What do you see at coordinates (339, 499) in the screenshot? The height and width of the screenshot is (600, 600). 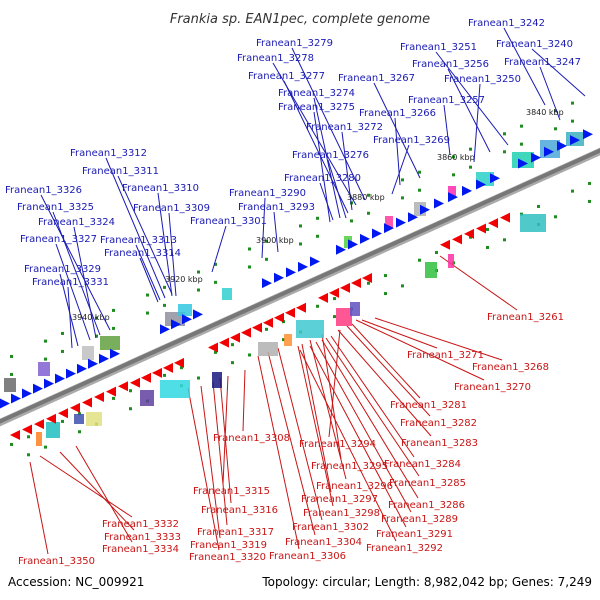 I see `reverse-gene-label: Franean1_3297` at bounding box center [339, 499].